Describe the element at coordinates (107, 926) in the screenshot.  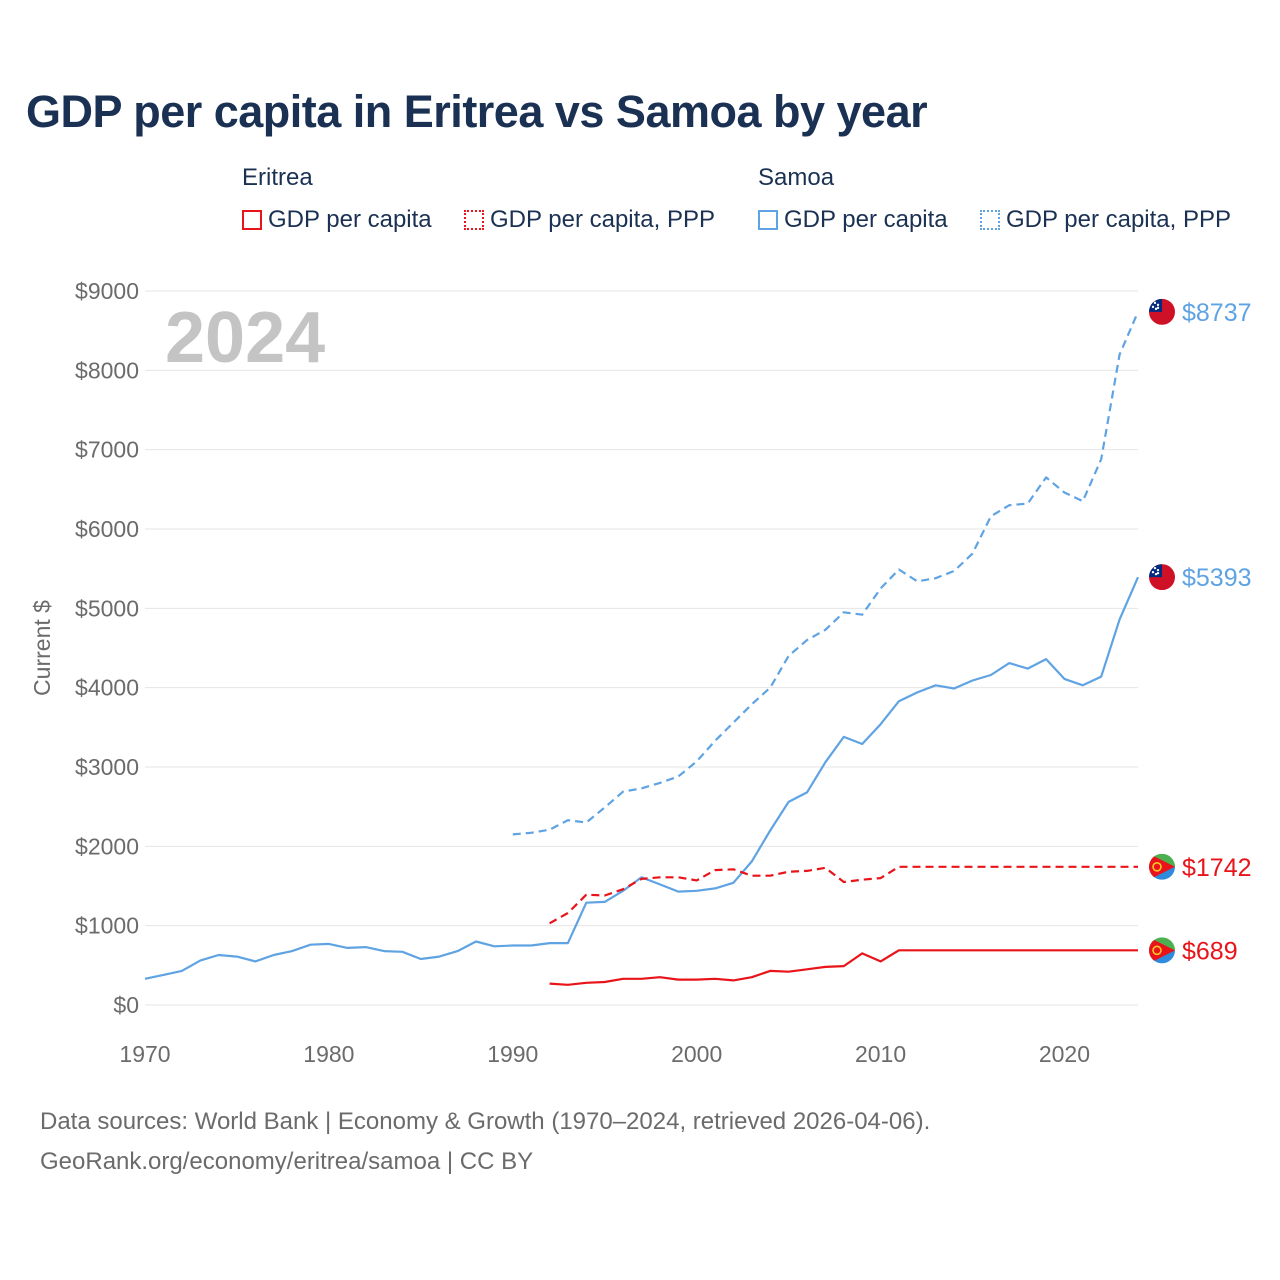
I see `y-tick-label: $1000` at that location.